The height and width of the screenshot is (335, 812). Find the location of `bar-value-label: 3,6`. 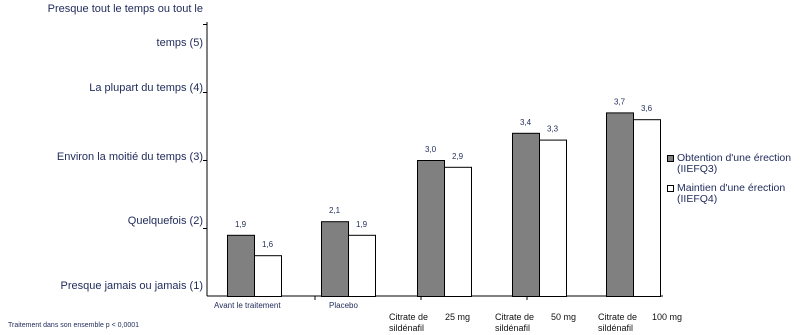

bar-value-label: 3,6 is located at coordinates (647, 108).